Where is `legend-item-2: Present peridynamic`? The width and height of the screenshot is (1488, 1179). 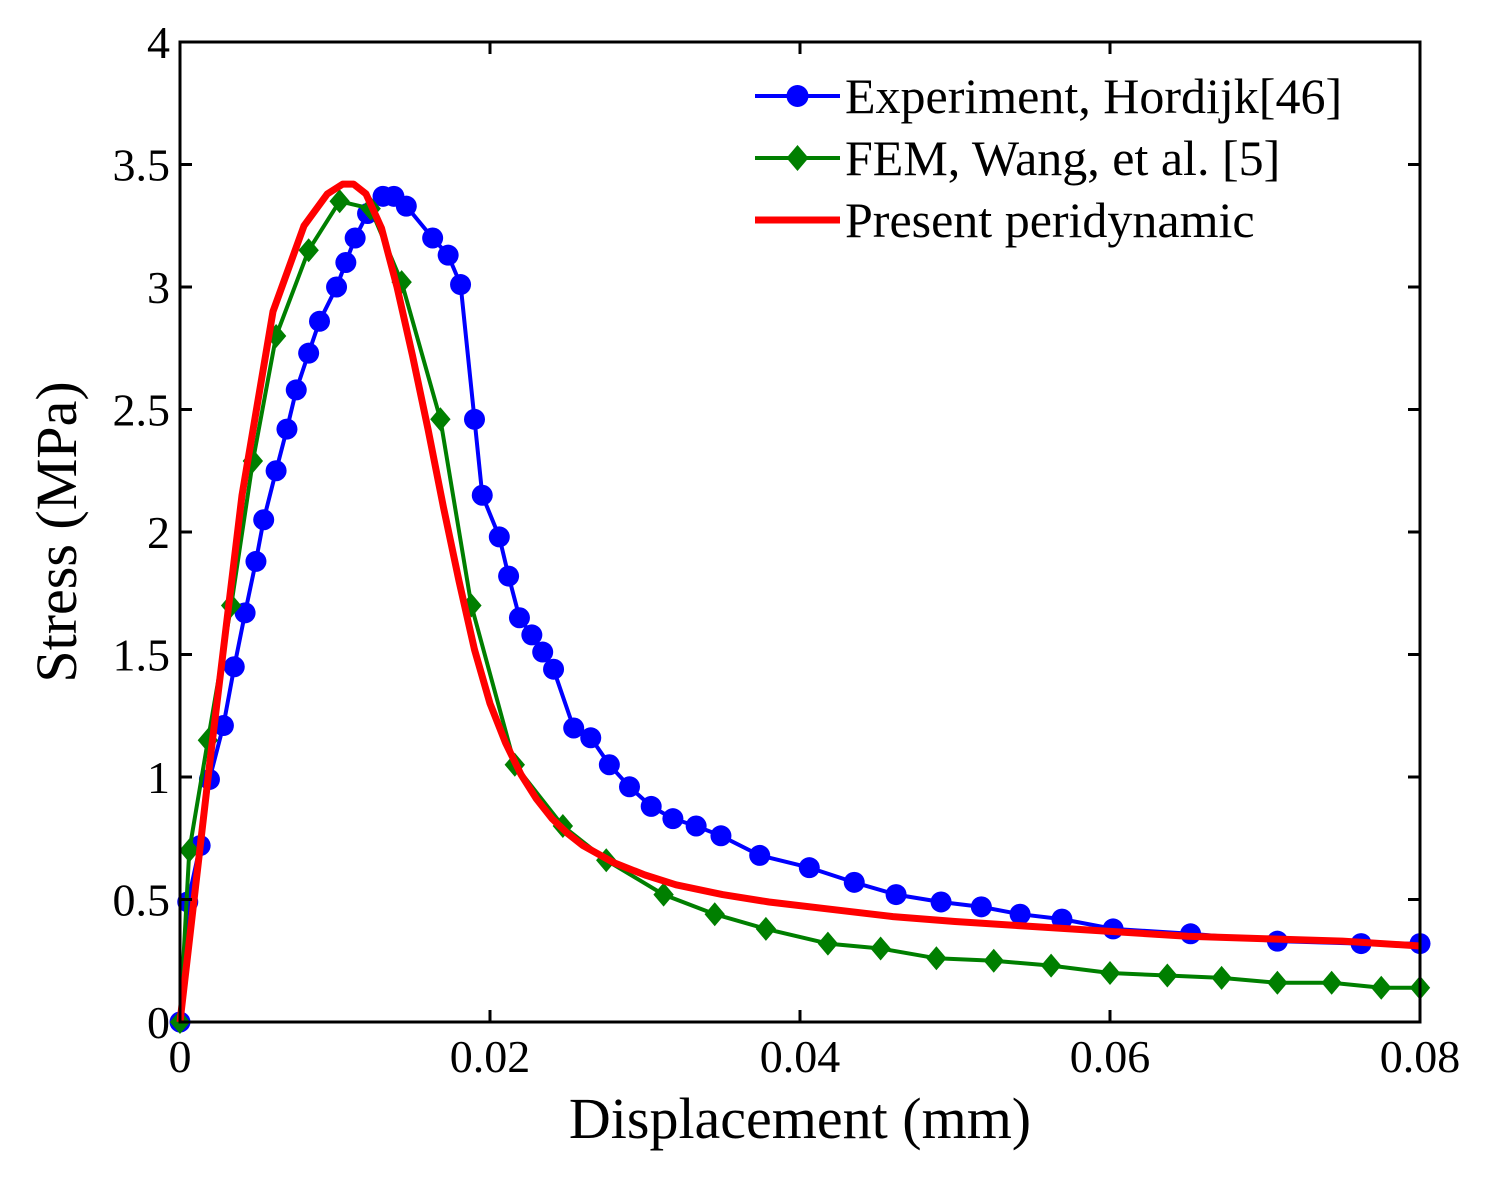 legend-item-2: Present peridynamic is located at coordinates (1005, 220).